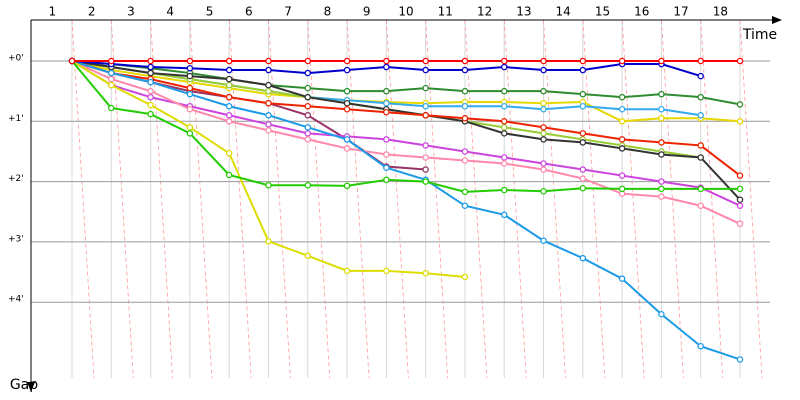 The image size is (800, 400). I want to click on x-tick-label: 13, so click(523, 12).